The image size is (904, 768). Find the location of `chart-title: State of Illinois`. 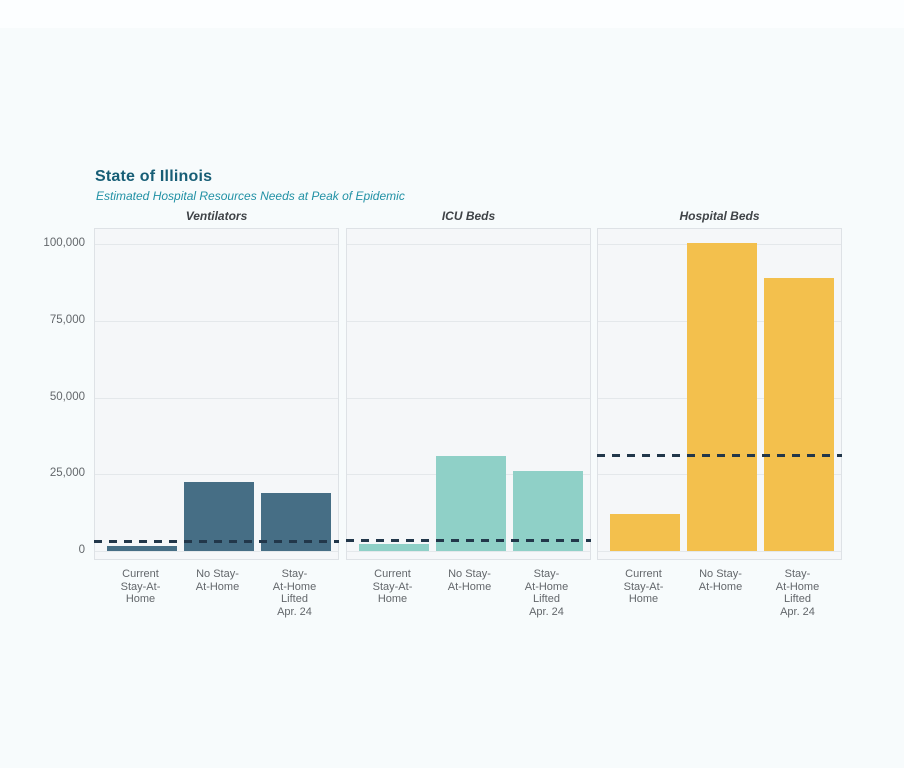

chart-title: State of Illinois is located at coordinates (154, 176).